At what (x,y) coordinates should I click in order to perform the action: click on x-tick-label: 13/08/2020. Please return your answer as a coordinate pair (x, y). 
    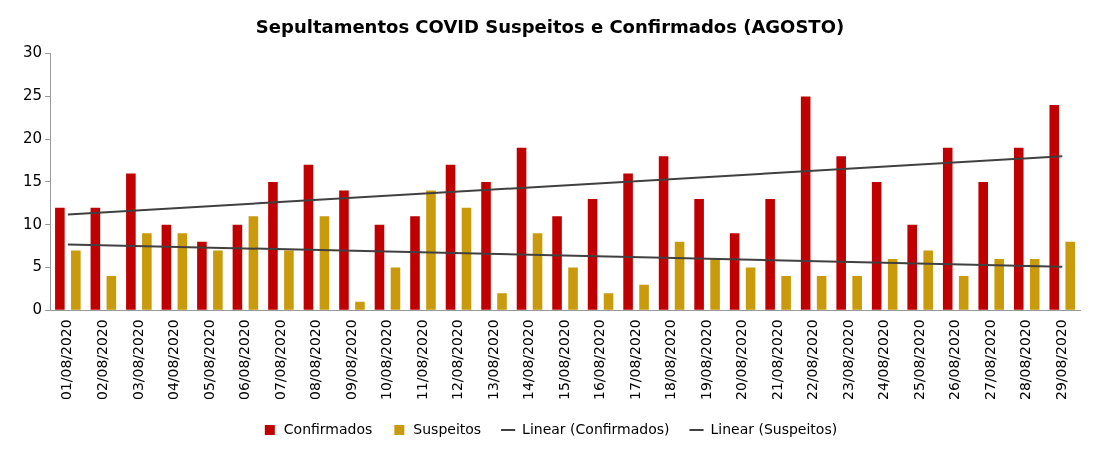
    Looking at the image, I should click on (492, 360).